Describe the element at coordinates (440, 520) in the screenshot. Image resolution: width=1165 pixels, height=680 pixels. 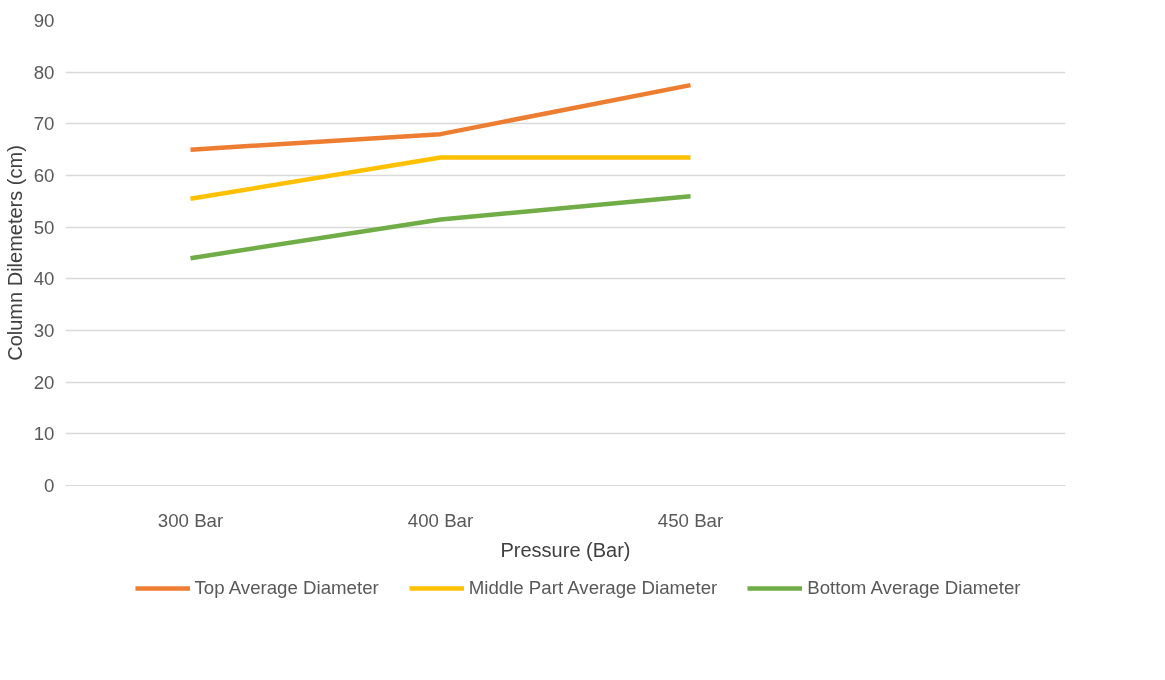
I see `x-tick-label: 400 Bar` at that location.